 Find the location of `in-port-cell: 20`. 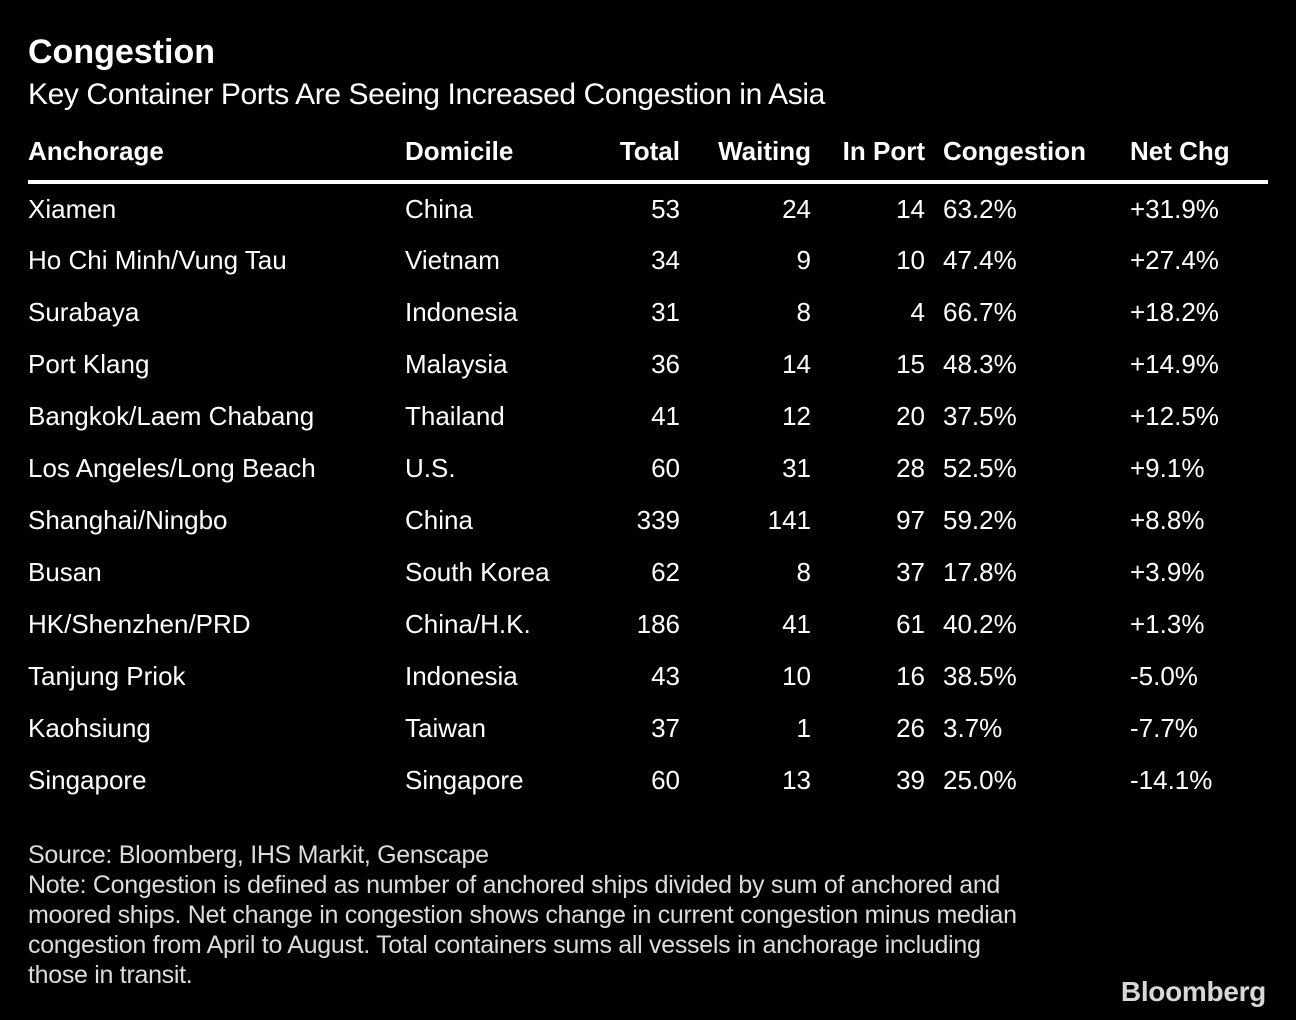

in-port-cell: 20 is located at coordinates (910, 415).